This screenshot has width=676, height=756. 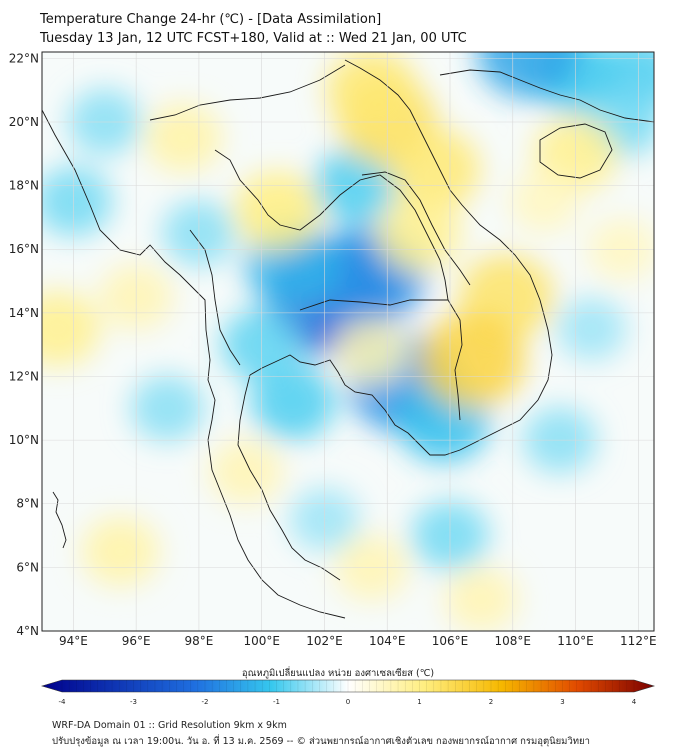 I want to click on longitude-tick-label: 100°E, so click(x=261, y=641).